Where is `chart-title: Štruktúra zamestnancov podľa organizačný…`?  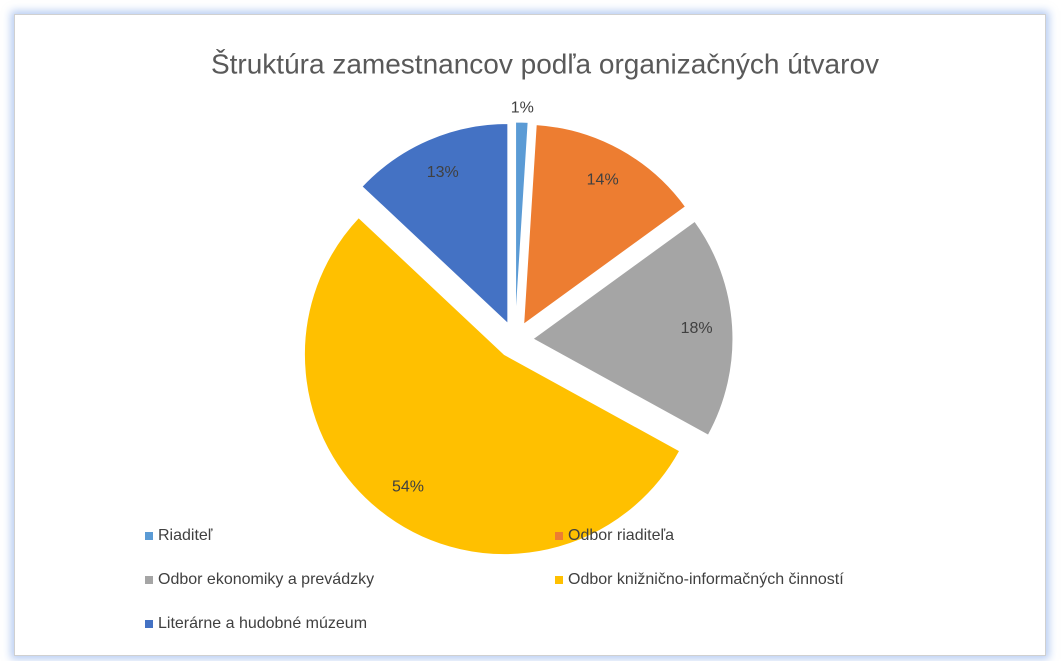
chart-title: Štruktúra zamestnancov podľa organizačný… is located at coordinates (545, 63).